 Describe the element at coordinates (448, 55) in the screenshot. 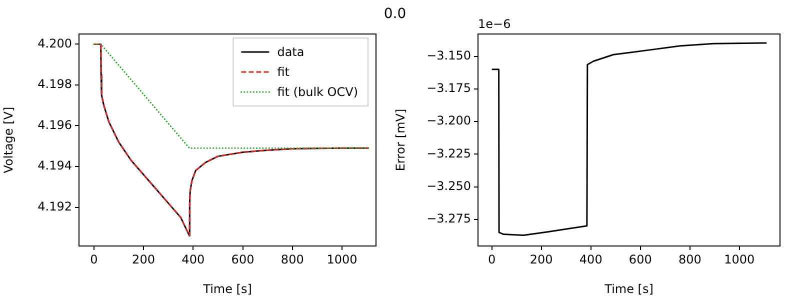

I see `y-tick-label: −3.150` at that location.